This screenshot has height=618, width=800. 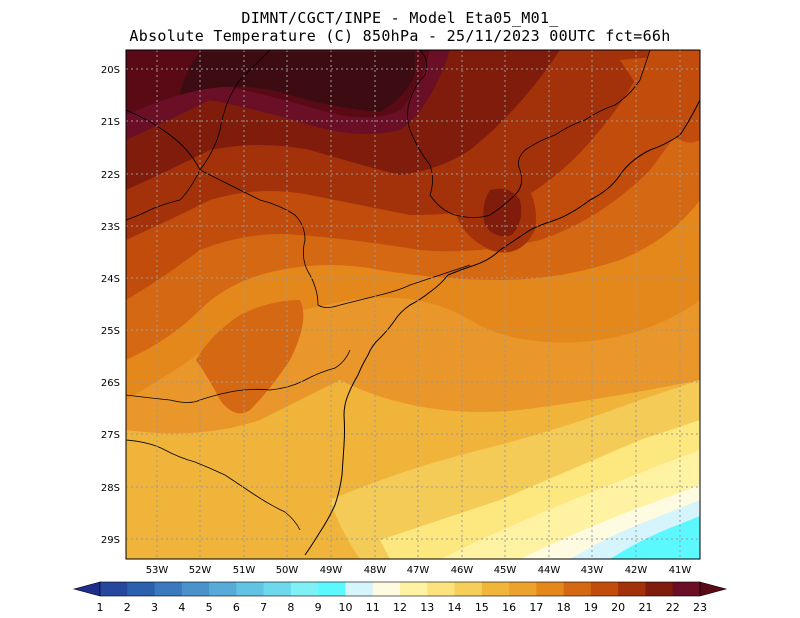 I want to click on colorbar-label: 13, so click(x=427, y=607).